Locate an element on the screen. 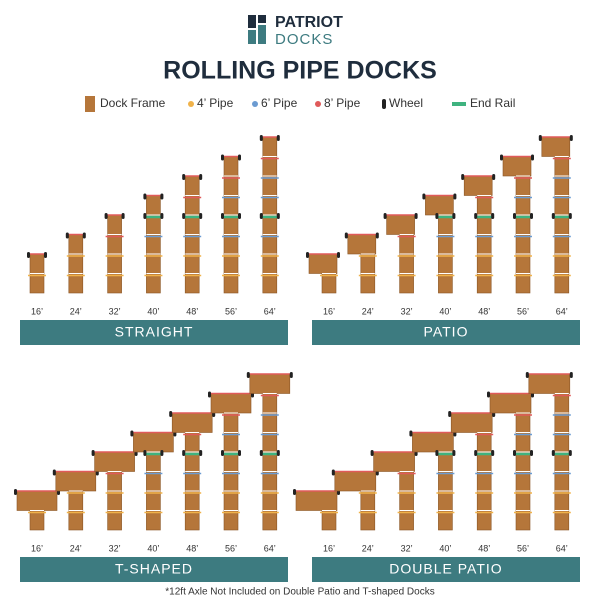  panel-name: PATIO is located at coordinates (446, 332).